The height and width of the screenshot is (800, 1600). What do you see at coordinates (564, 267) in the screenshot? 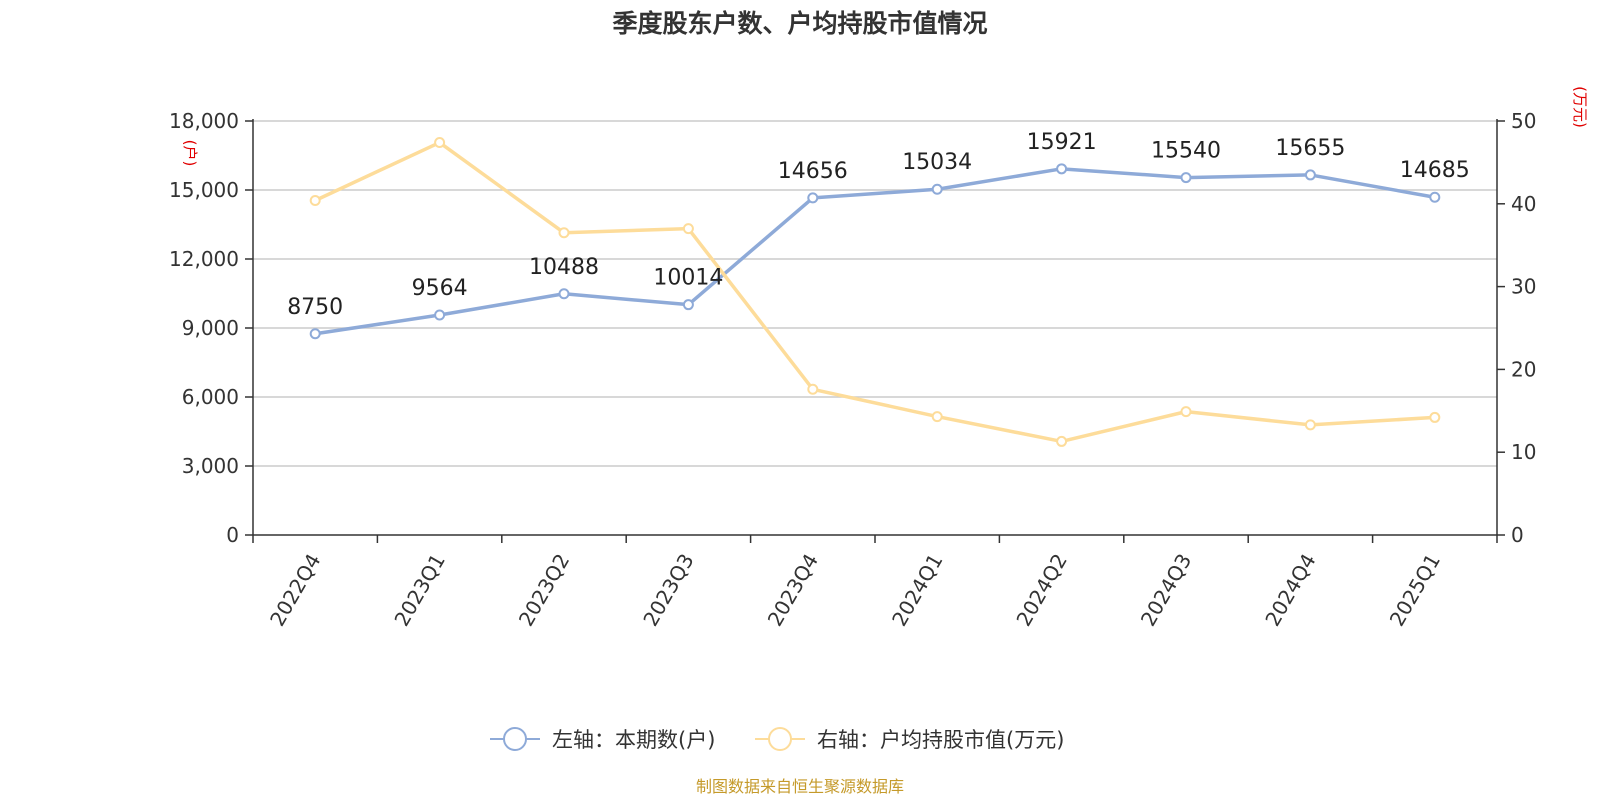
I see `data-label: 10488` at bounding box center [564, 267].